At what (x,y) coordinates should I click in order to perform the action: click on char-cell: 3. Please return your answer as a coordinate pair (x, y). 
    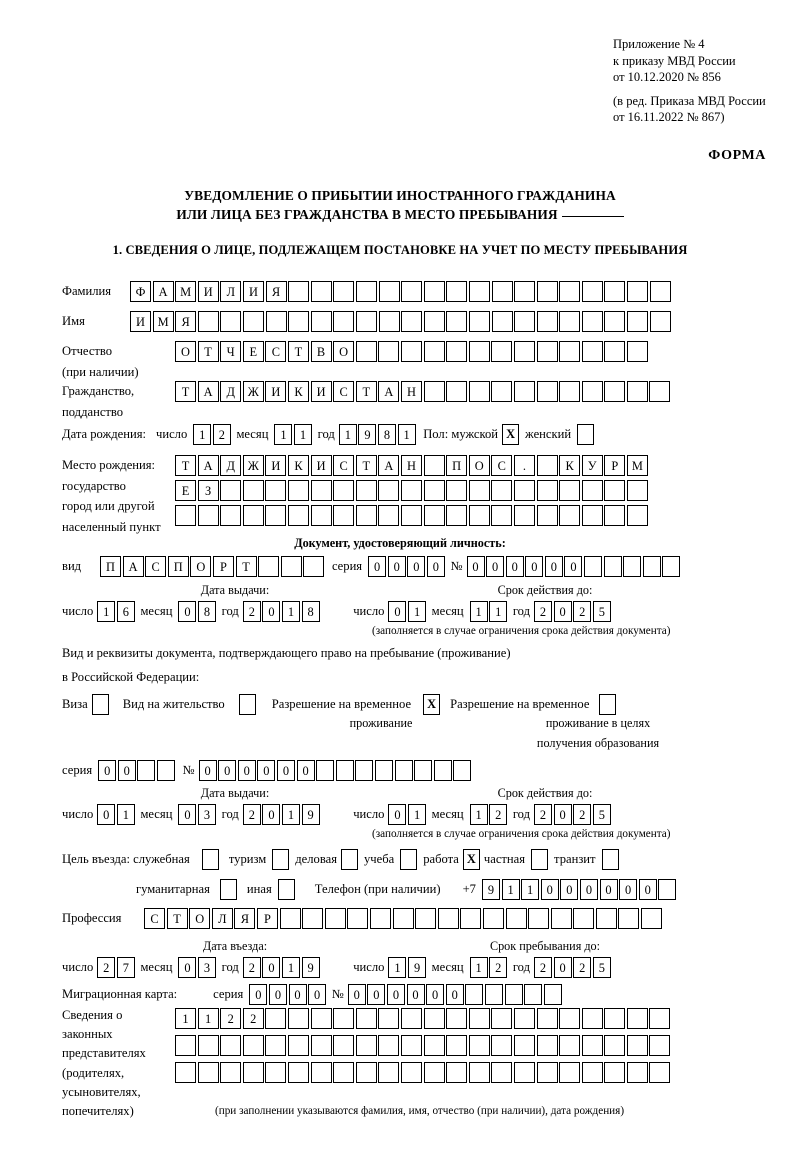
    Looking at the image, I should click on (207, 967).